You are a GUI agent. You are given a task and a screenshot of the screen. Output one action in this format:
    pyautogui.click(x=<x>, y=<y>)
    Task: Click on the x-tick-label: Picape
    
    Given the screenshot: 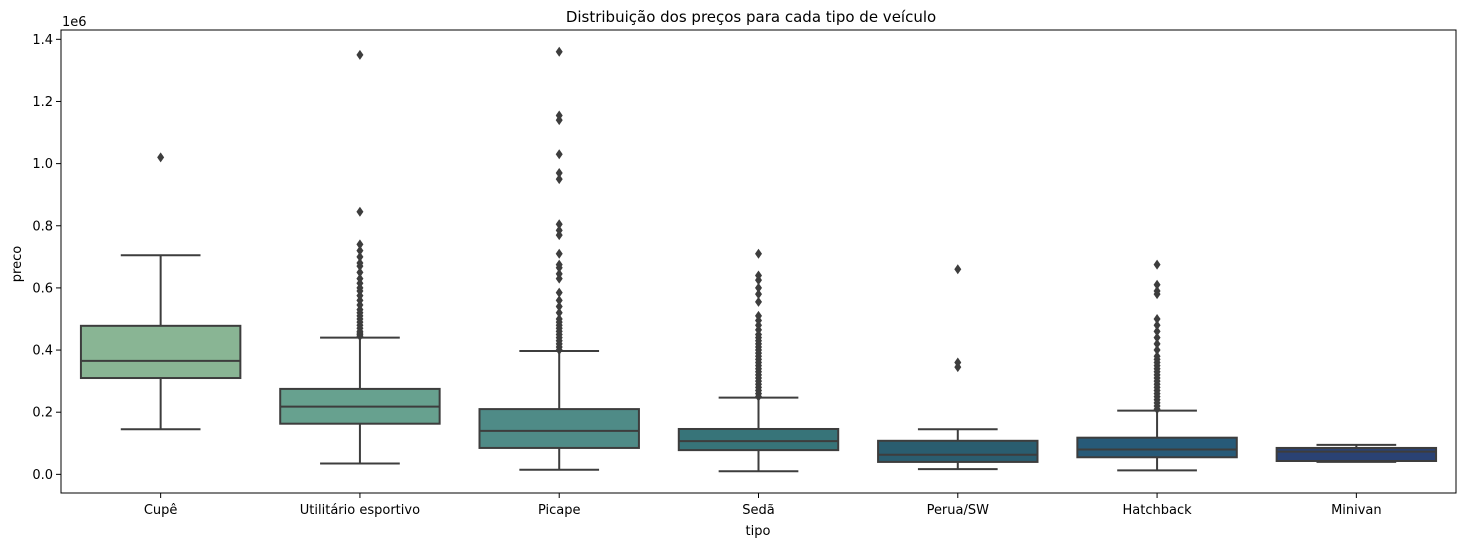 What is the action you would take?
    pyautogui.click(x=559, y=510)
    